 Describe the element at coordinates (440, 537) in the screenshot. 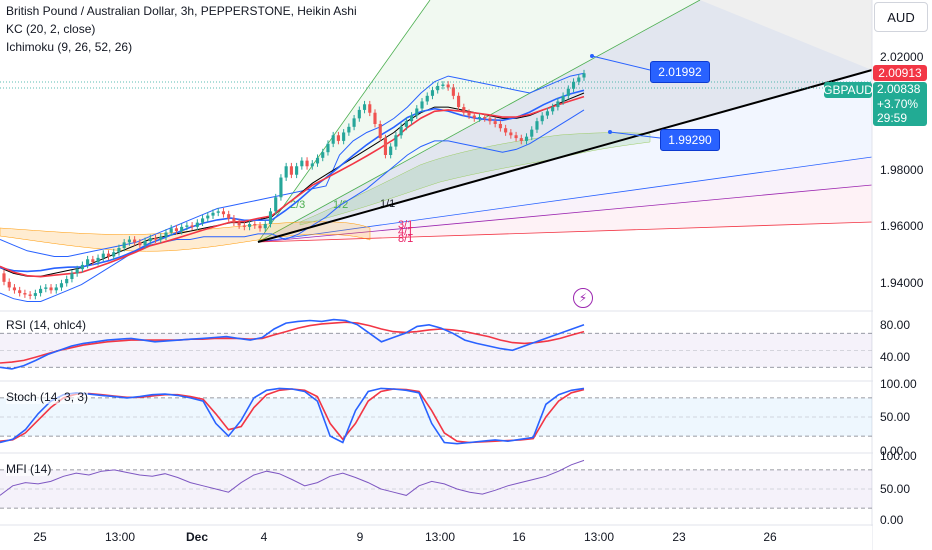

I see `x-tick: 13:00` at that location.